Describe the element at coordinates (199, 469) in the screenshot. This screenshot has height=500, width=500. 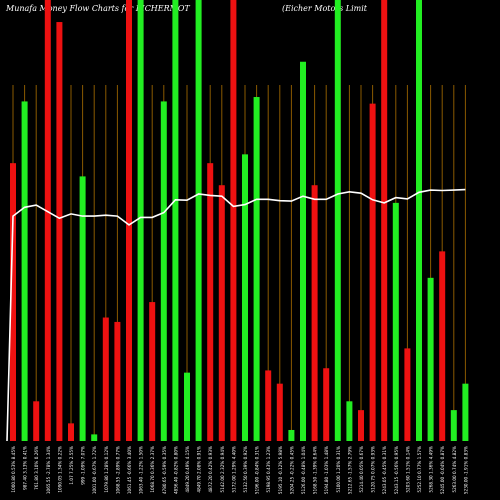
I see `x-tick-label: 4849.70 2.08% 0.91%` at that location.